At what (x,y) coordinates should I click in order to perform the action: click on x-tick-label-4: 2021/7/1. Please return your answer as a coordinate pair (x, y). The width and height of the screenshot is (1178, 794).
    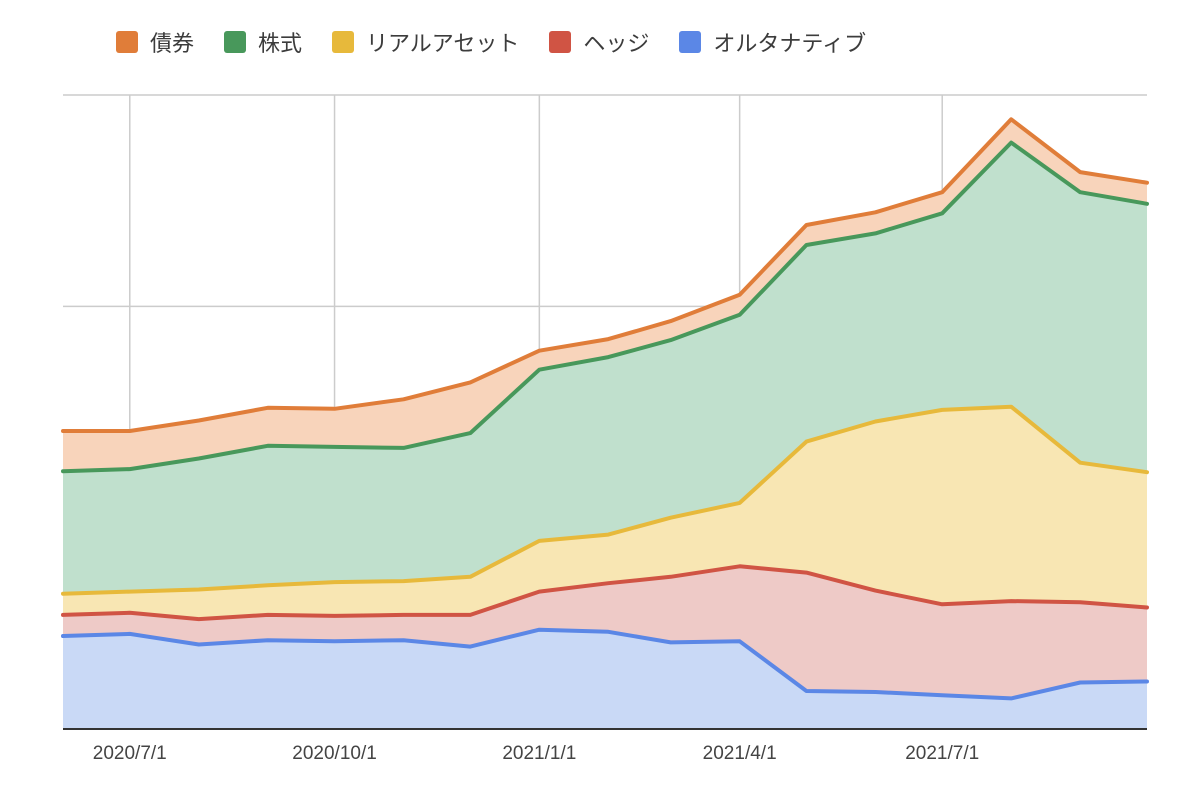
    Looking at the image, I should click on (942, 753).